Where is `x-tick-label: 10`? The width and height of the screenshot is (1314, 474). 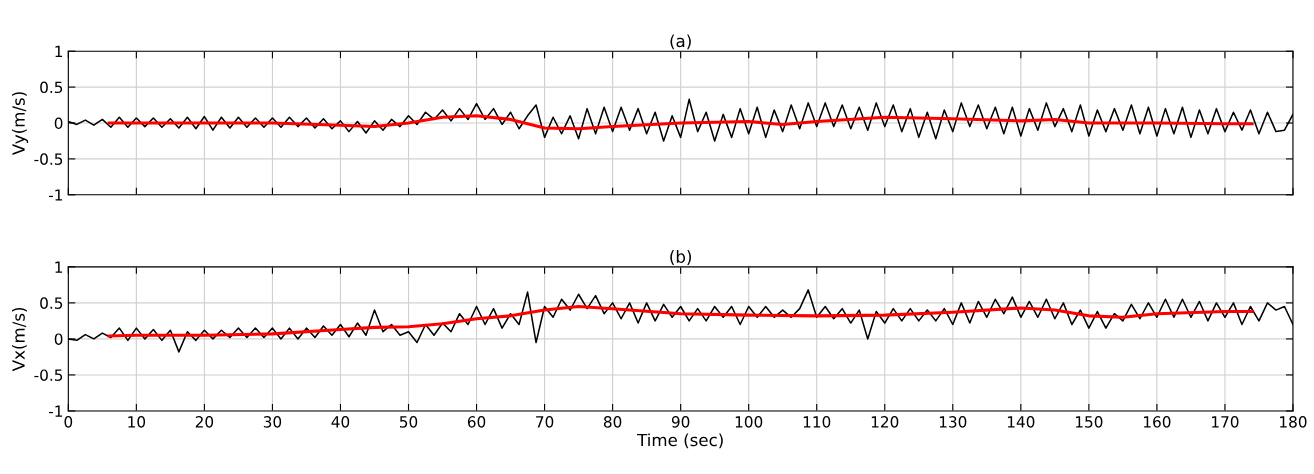
x-tick-label: 10 is located at coordinates (137, 422).